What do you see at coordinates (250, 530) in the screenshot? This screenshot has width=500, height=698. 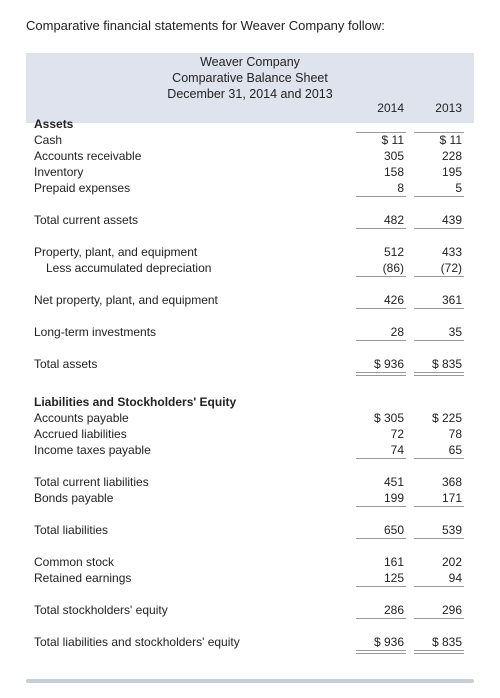 I see `row-total-liabilities: Total liabilities 650 539` at bounding box center [250, 530].